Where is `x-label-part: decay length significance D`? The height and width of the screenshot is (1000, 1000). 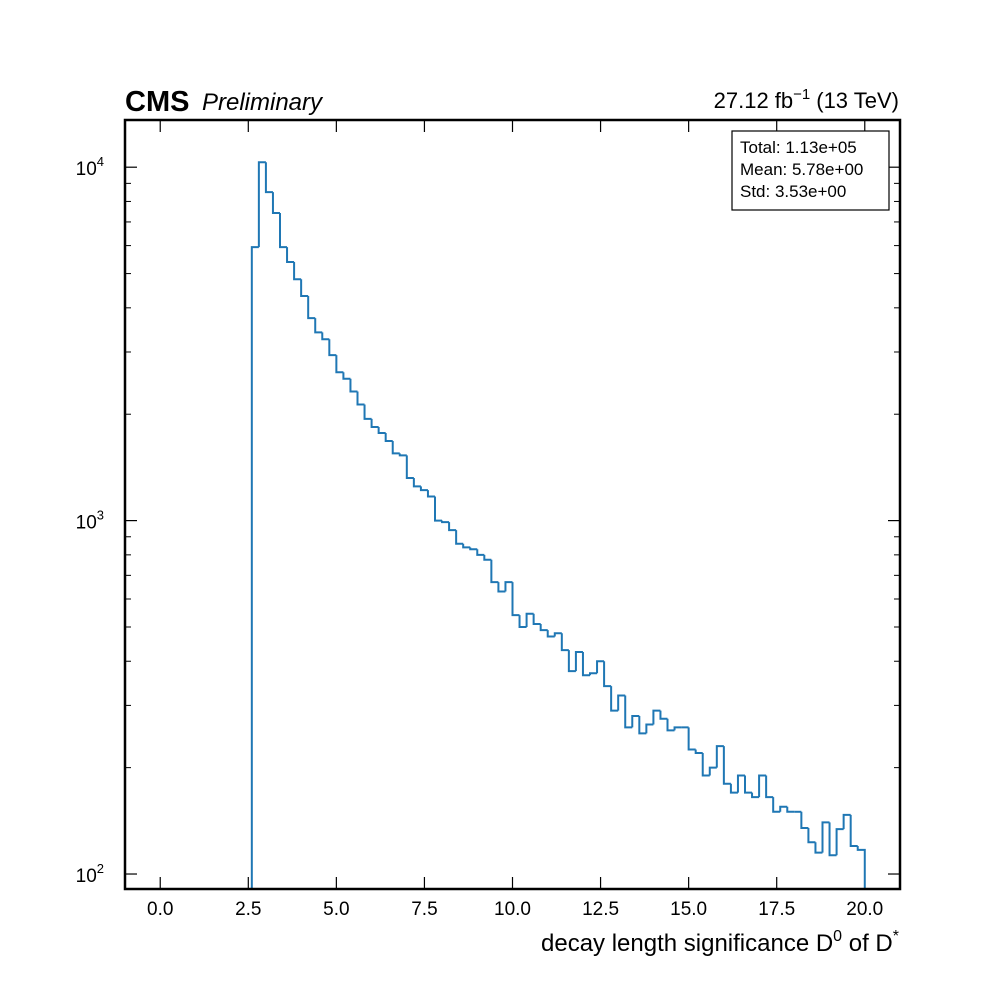 x-label-part: decay length significance D is located at coordinates (687, 943).